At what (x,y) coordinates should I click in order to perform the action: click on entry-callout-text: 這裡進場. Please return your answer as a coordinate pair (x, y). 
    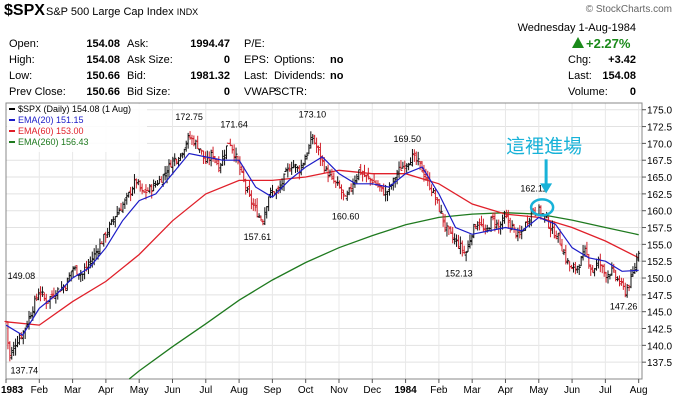
    Looking at the image, I should click on (544, 146).